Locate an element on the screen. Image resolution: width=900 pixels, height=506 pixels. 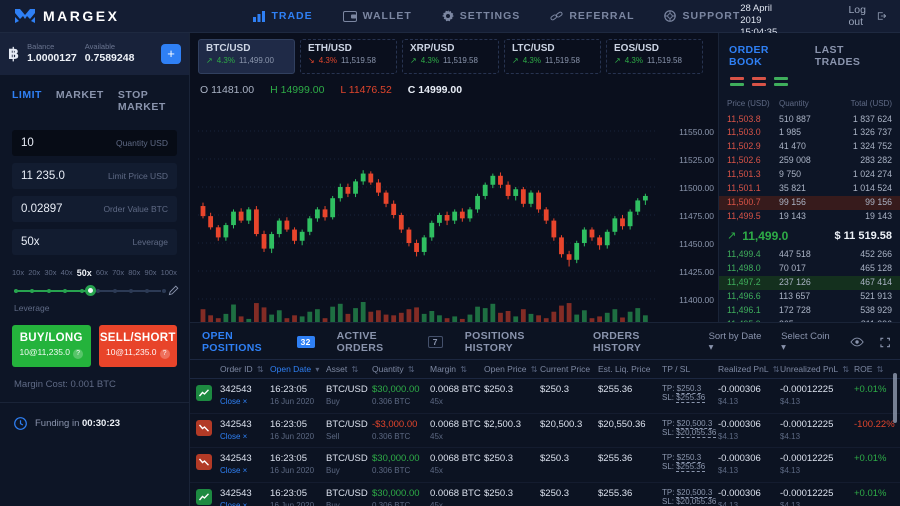
nav-item-referral: REFERRAL is located at coordinates (592, 16).